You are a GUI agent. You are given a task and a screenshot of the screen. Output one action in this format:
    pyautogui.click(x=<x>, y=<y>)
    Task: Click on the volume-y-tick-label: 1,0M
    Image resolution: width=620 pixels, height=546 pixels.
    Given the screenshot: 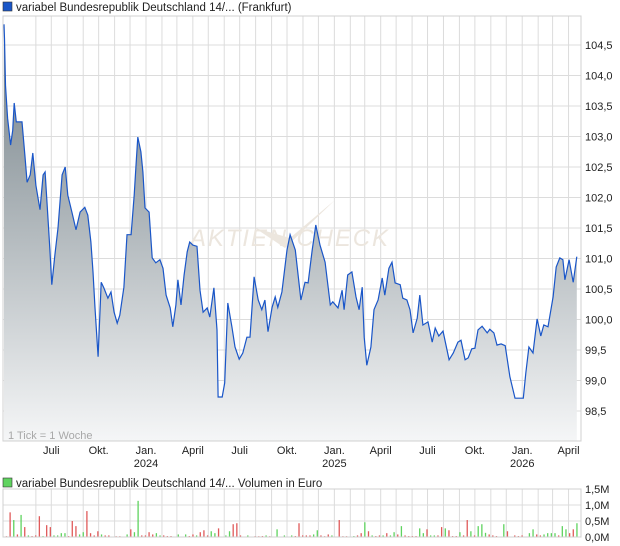 What is the action you would take?
    pyautogui.click(x=597, y=506)
    